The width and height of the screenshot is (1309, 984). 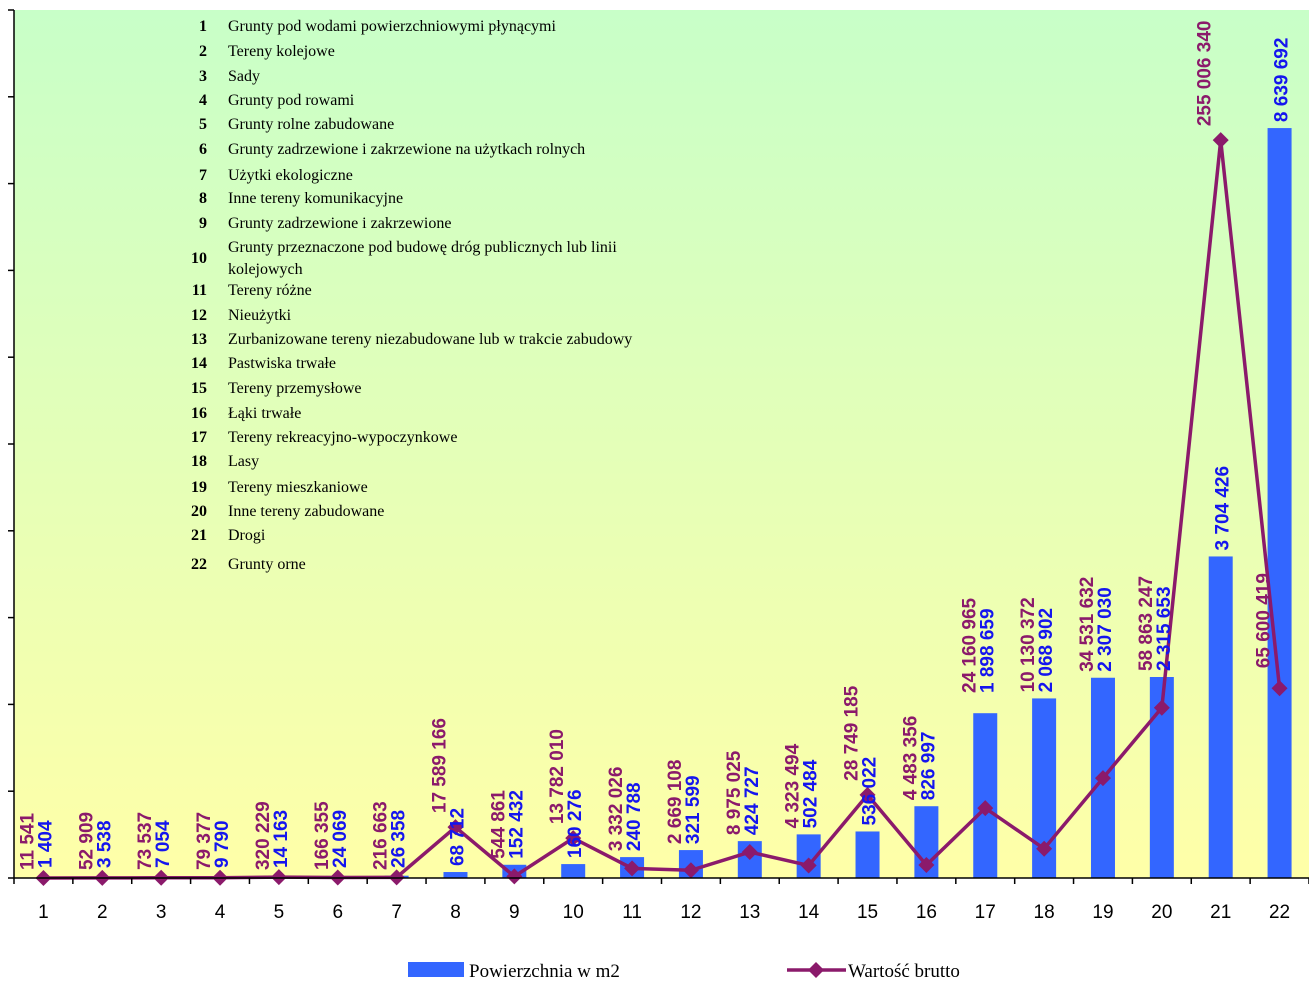 I want to click on x-tick-label: 7, so click(x=396, y=912).